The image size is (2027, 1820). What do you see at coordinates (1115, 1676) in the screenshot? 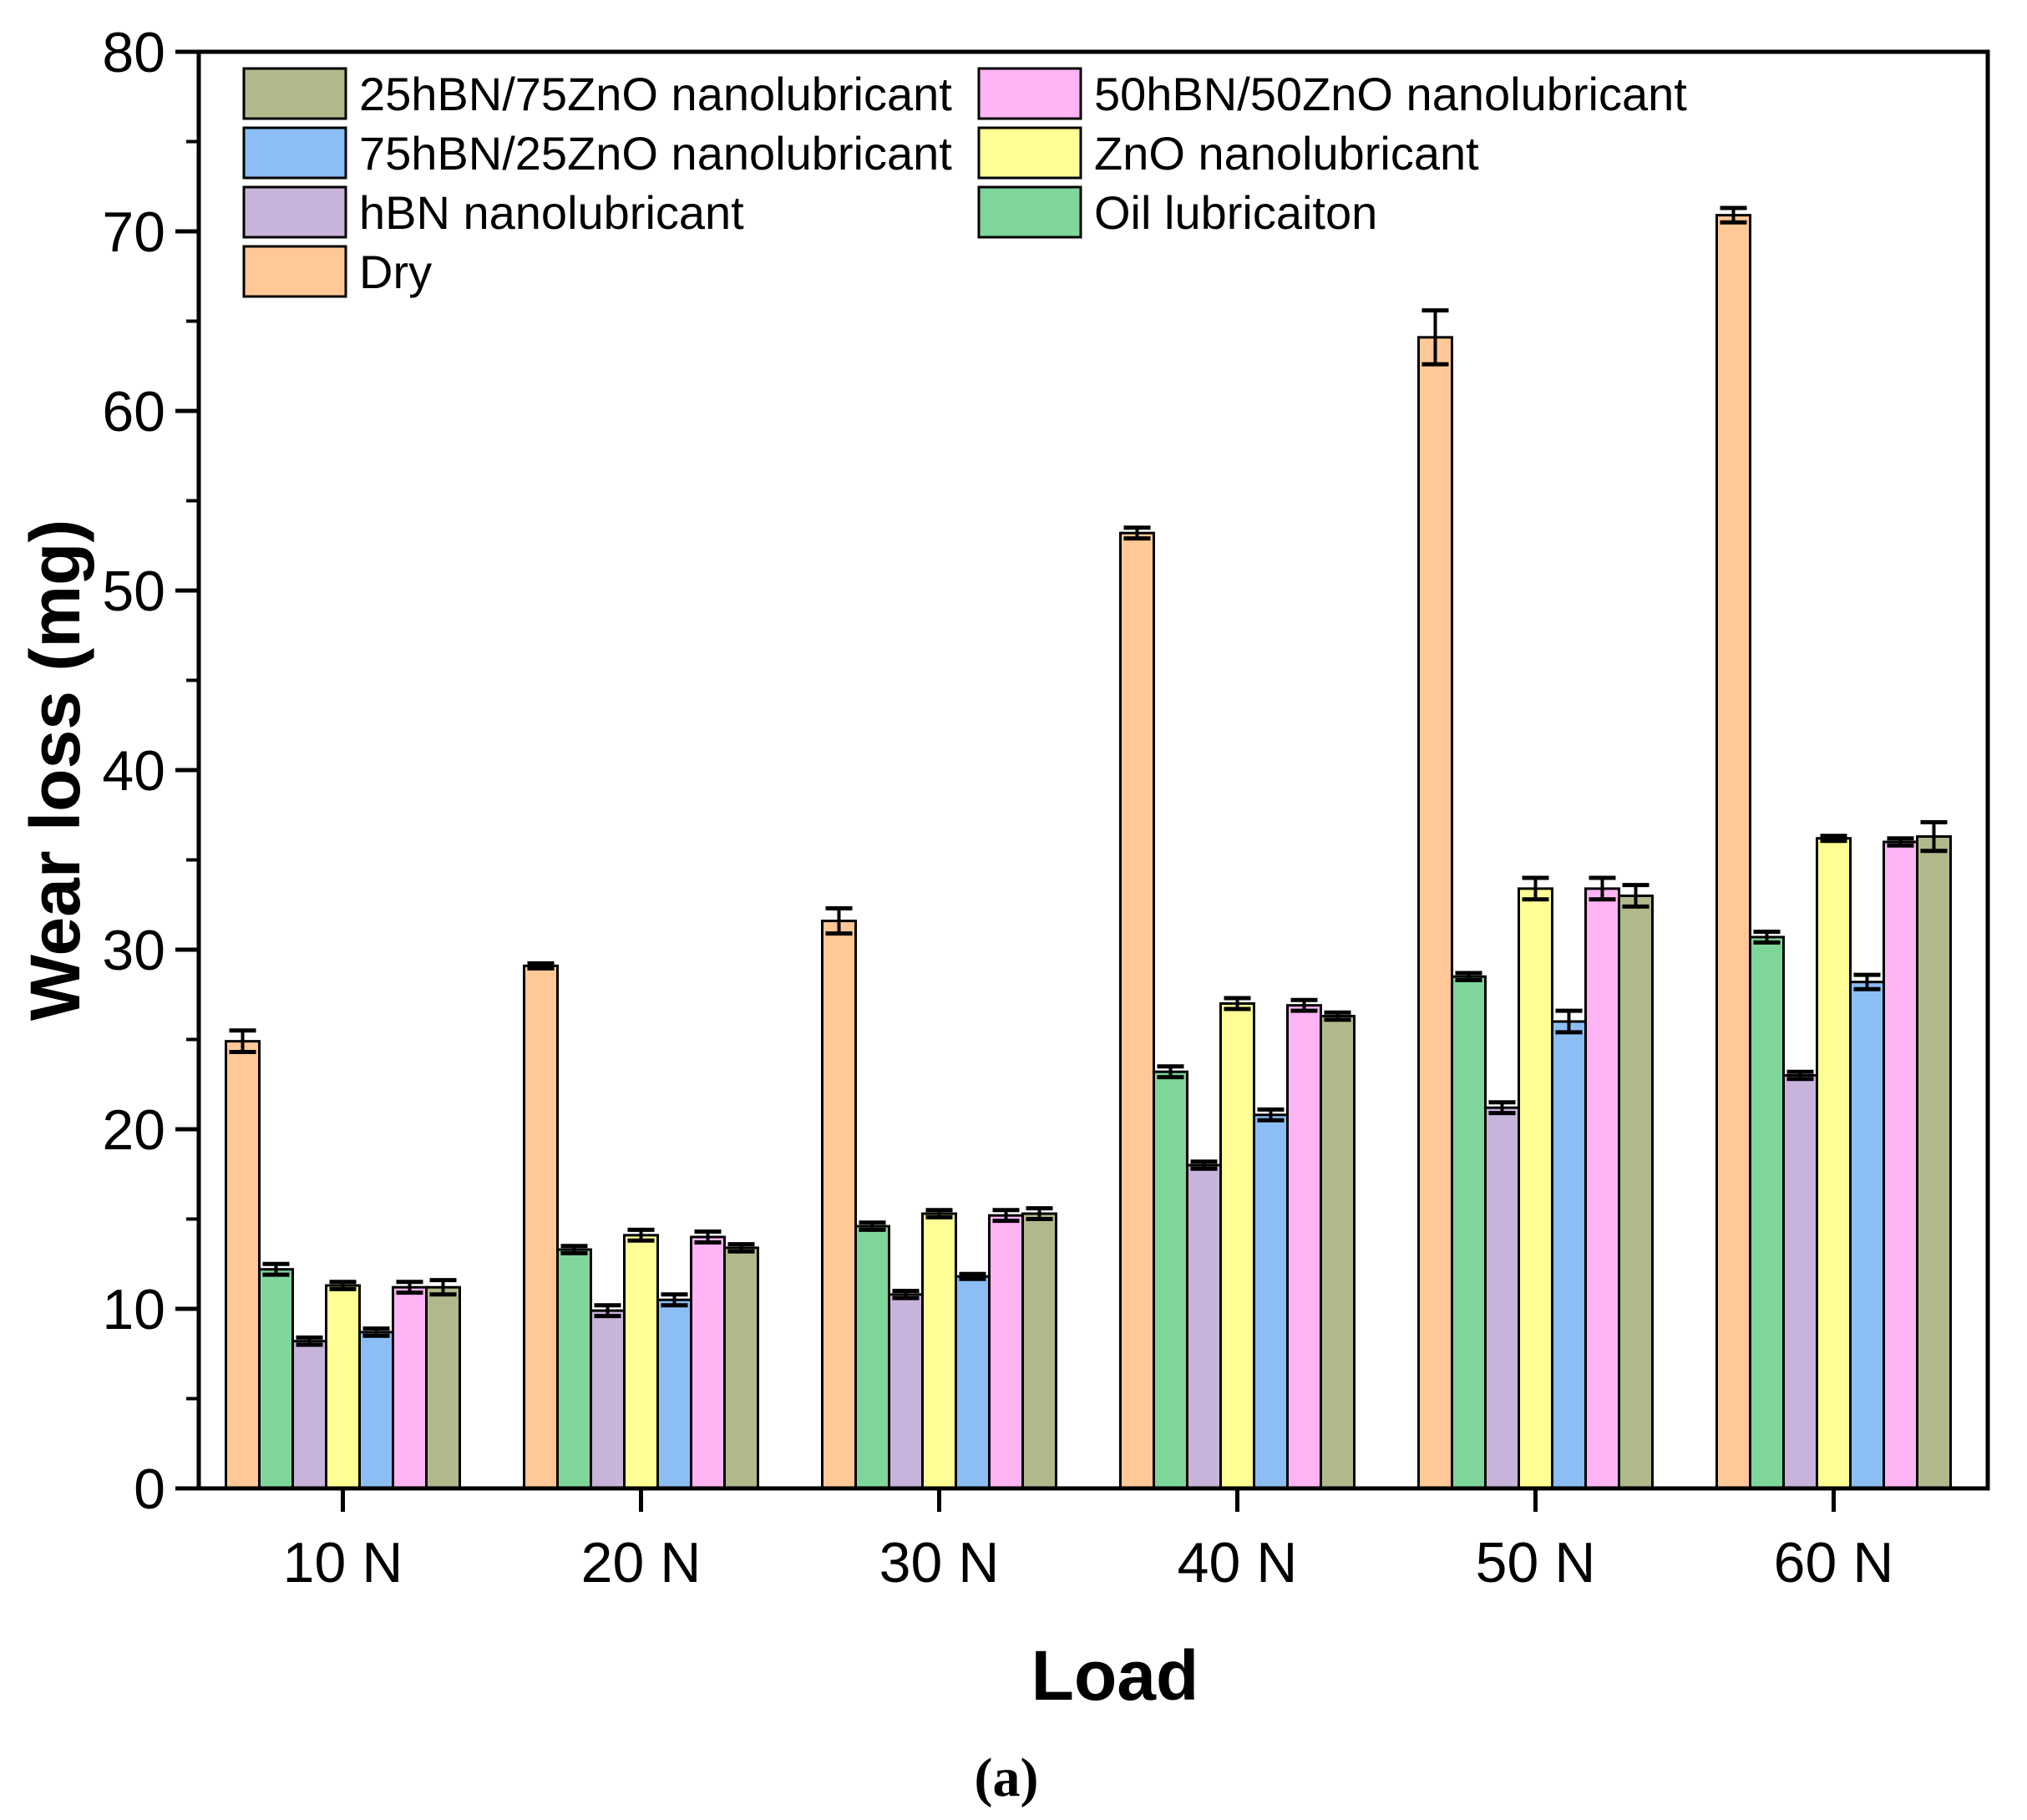
I see `x-axis-title: Load` at bounding box center [1115, 1676].